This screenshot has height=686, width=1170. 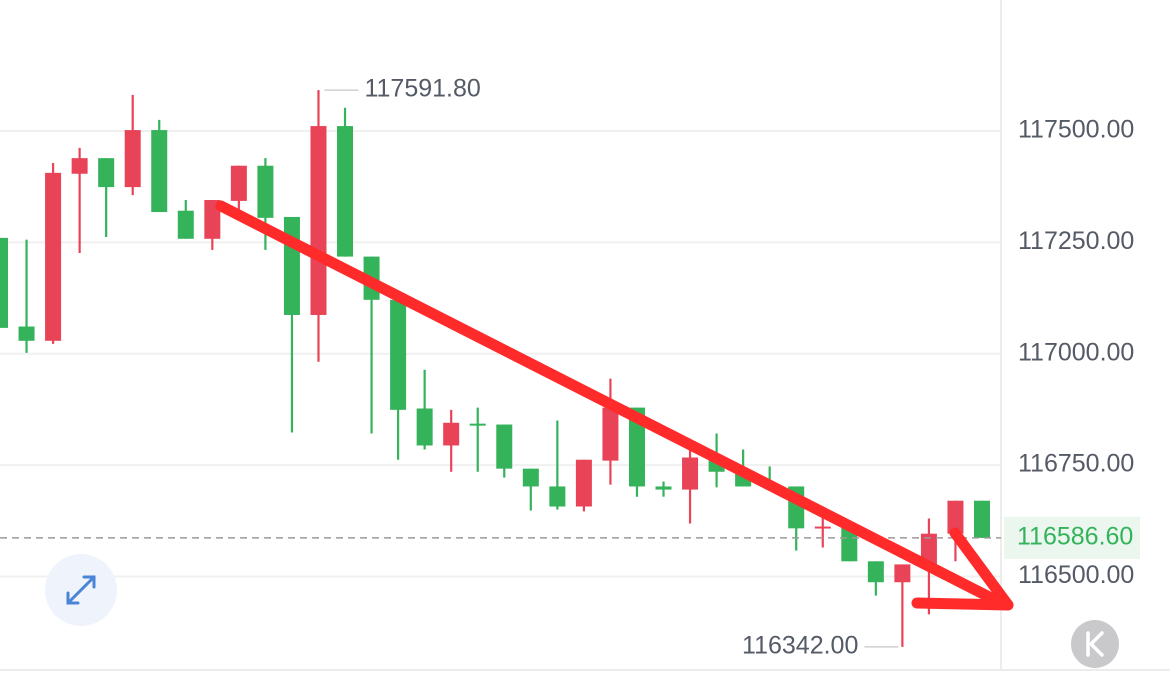 I want to click on y-tick-label: 117000.00, so click(x=1076, y=352).